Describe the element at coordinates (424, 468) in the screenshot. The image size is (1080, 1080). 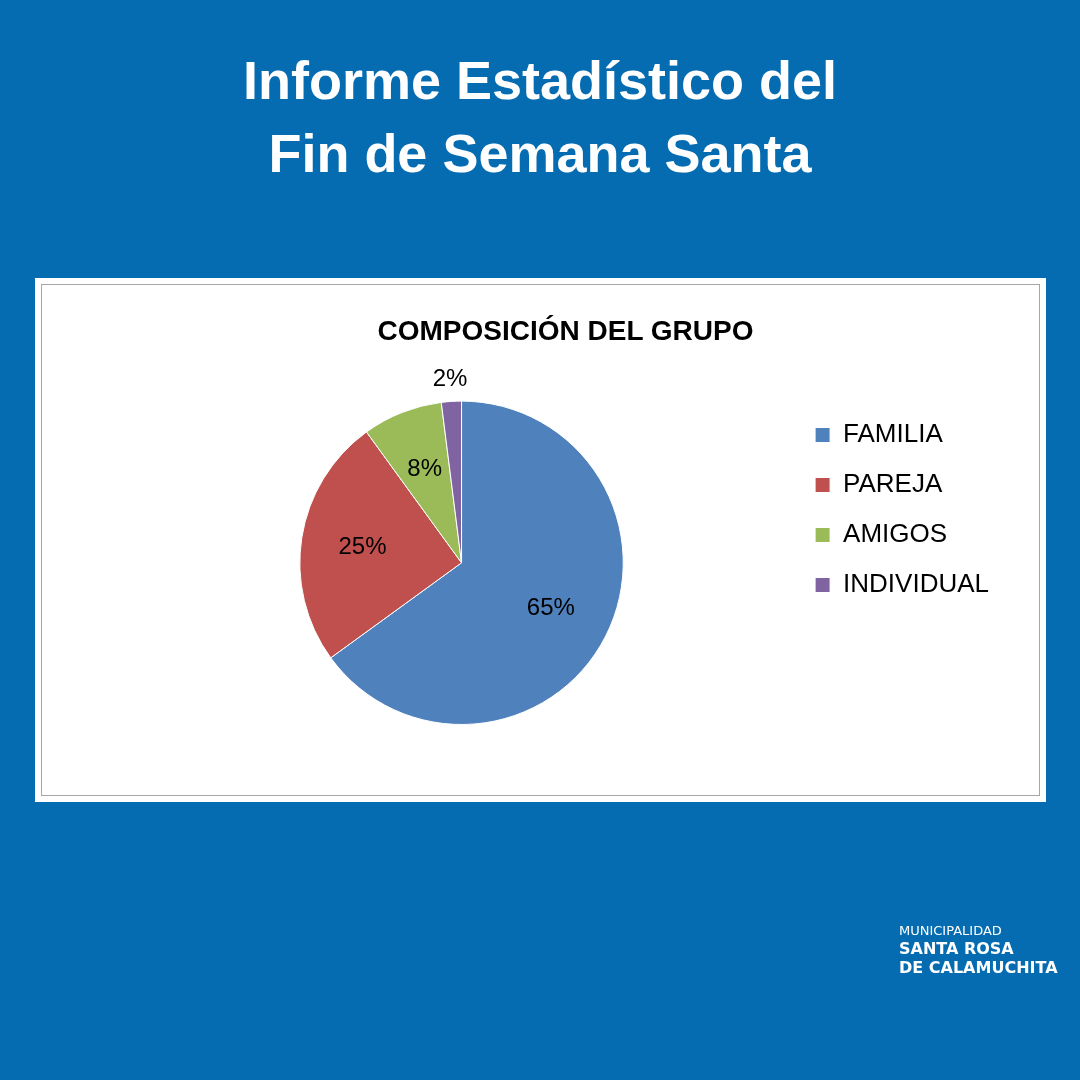
I see `data-label: 8%` at that location.